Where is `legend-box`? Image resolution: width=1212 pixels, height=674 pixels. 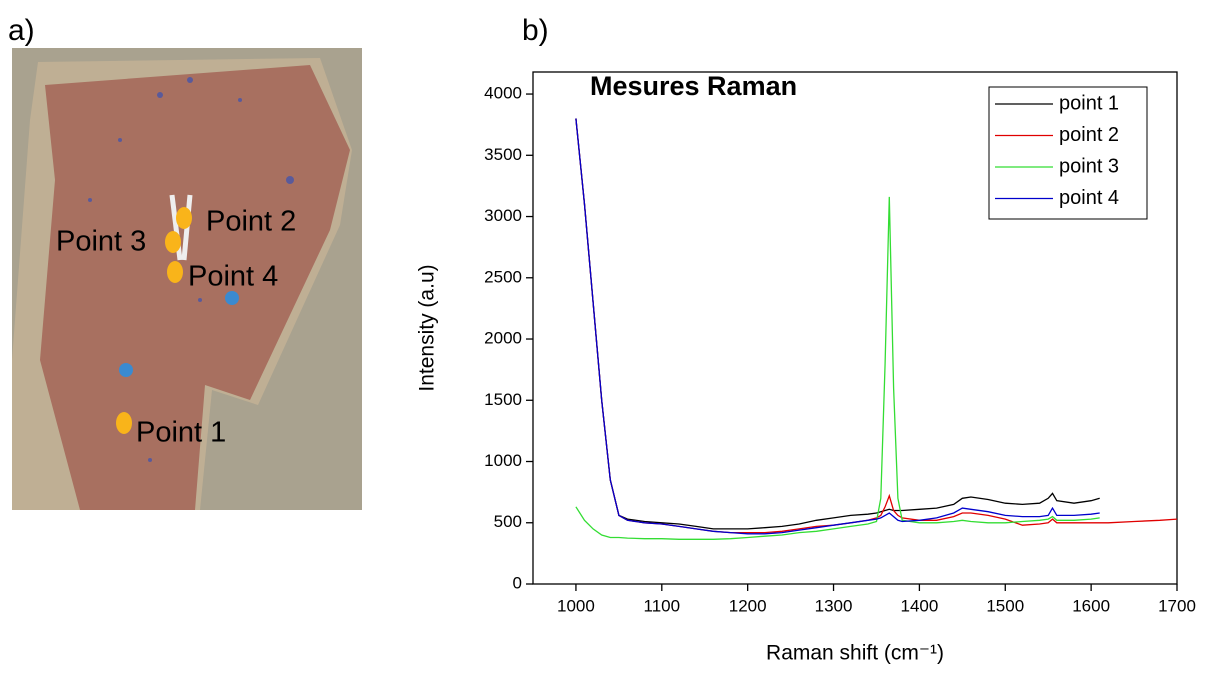
legend-box is located at coordinates (1068, 153).